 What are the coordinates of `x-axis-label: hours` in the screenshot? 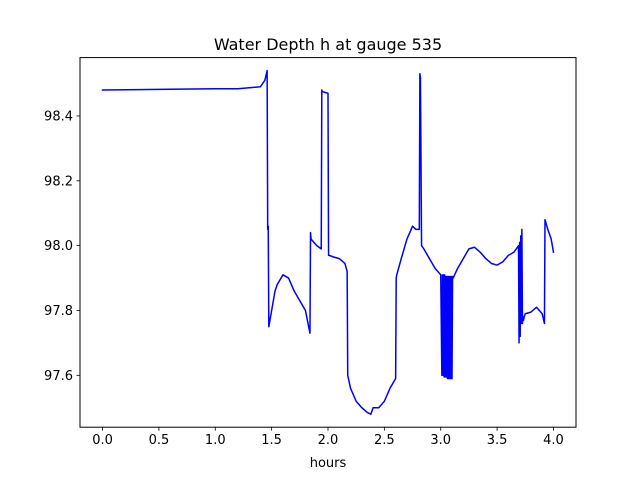 It's located at (328, 463).